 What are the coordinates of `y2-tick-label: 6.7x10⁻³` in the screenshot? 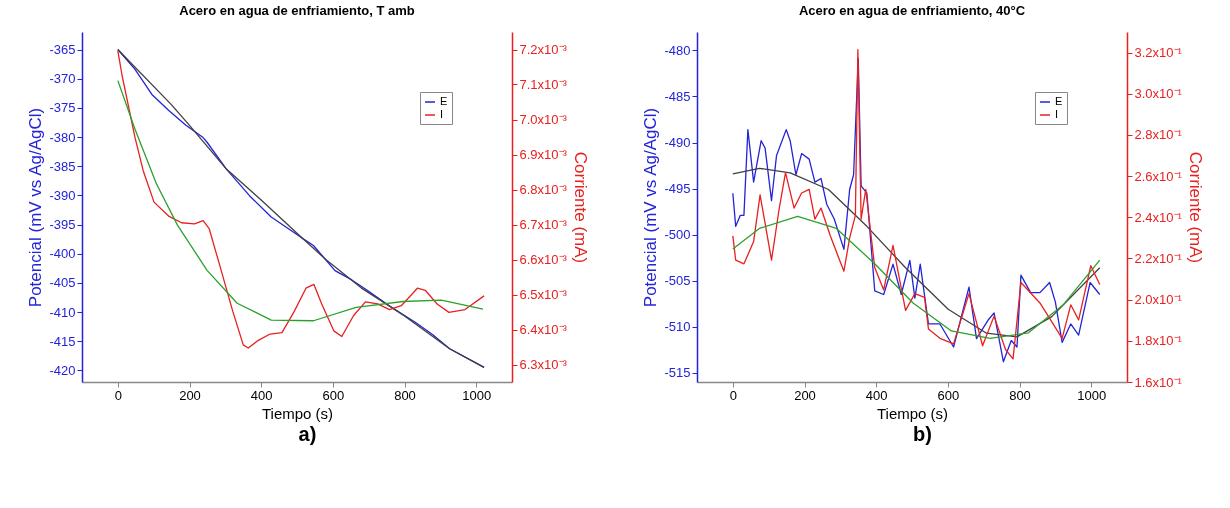 It's located at (543, 224).